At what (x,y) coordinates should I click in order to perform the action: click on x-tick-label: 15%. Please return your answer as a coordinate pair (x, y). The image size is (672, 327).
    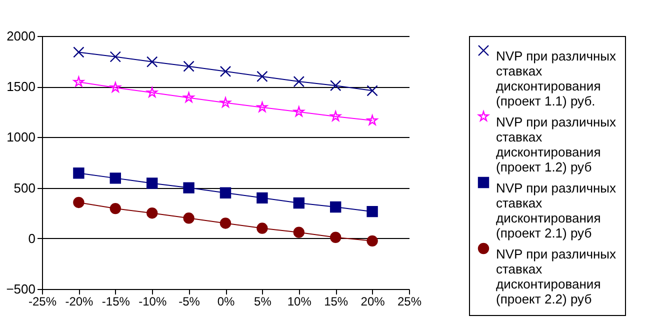
    Looking at the image, I should click on (336, 301).